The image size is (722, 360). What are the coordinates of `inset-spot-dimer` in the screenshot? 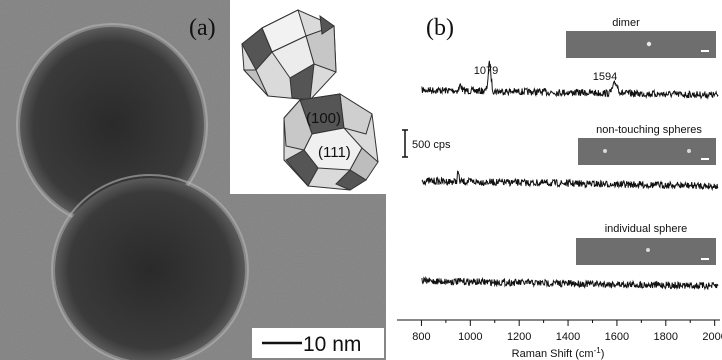 It's located at (649, 44).